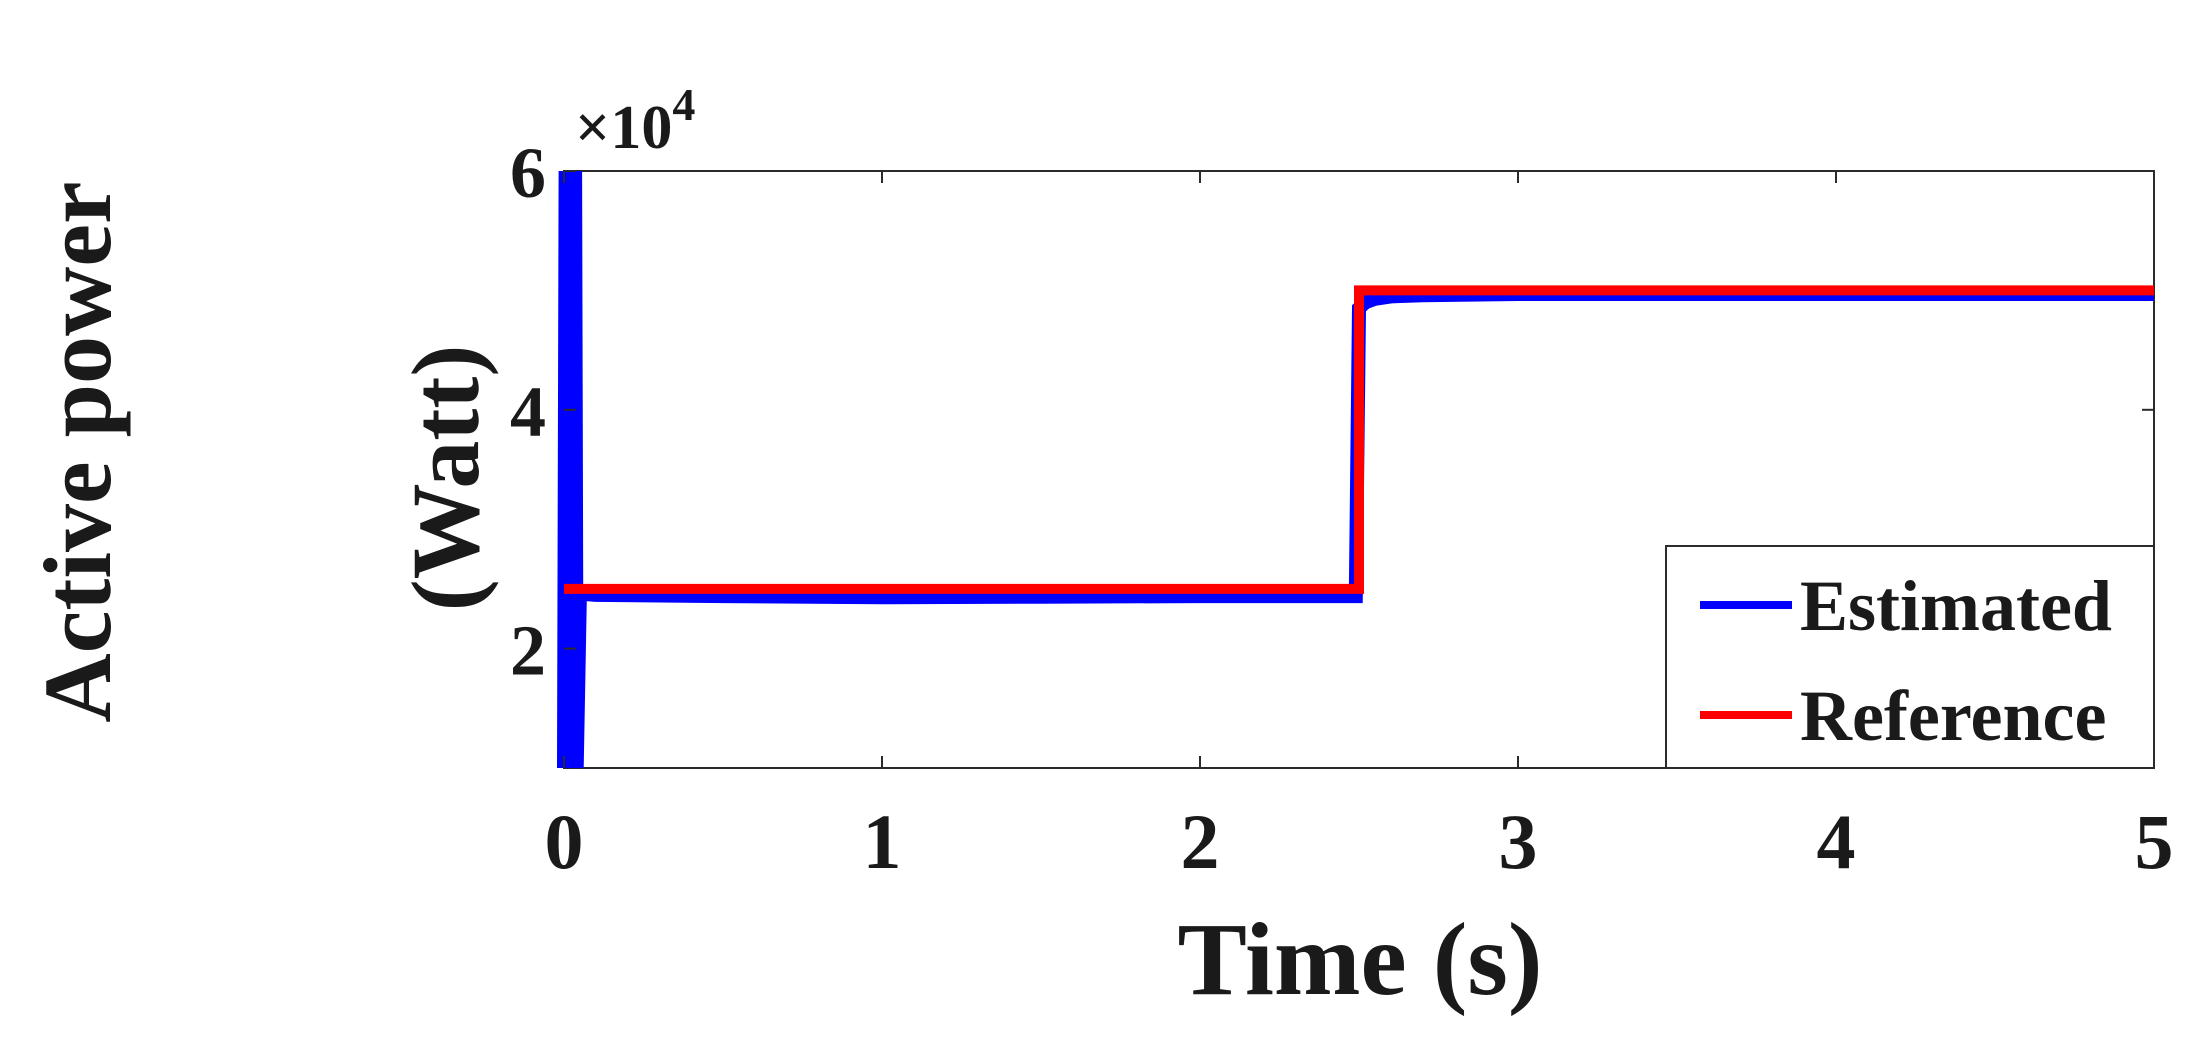 The height and width of the screenshot is (1064, 2200). Describe the element at coordinates (1360, 959) in the screenshot. I see `x-axis-label: Time (s)` at that location.